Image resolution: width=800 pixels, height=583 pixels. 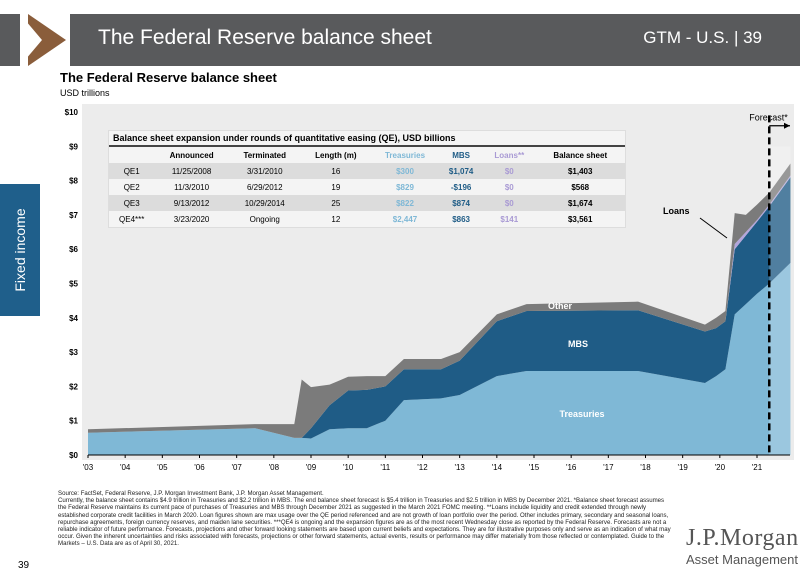 What do you see at coordinates (125, 467) in the screenshot?
I see `x-tick-label: '04` at bounding box center [125, 467].